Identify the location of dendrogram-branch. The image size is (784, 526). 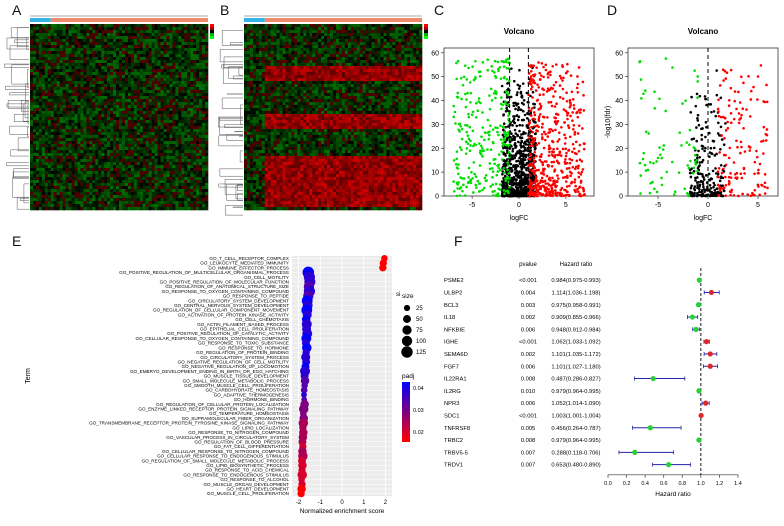
(21, 118).